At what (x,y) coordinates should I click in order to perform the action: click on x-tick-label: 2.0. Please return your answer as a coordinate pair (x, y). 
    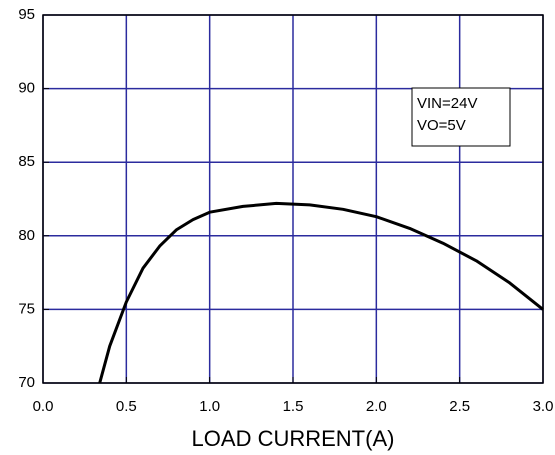
    Looking at the image, I should click on (376, 406).